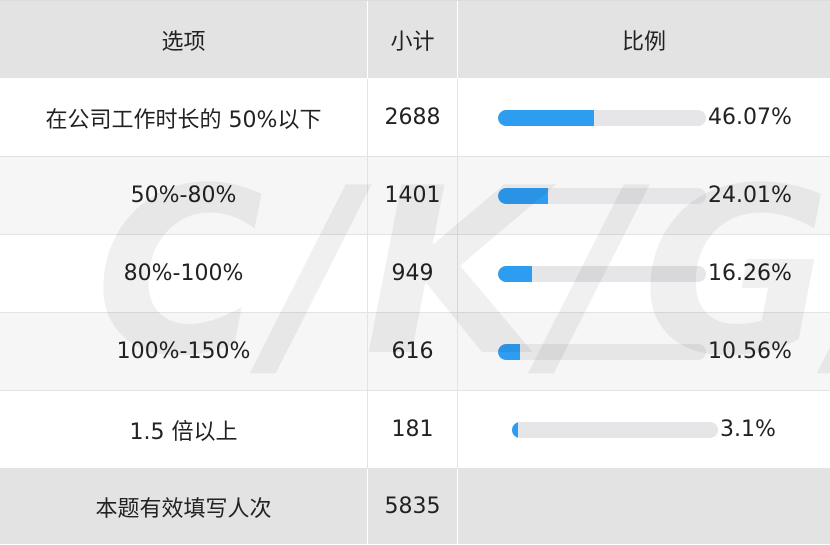  Describe the element at coordinates (184, 40) in the screenshot. I see `header-option: 选项` at that location.